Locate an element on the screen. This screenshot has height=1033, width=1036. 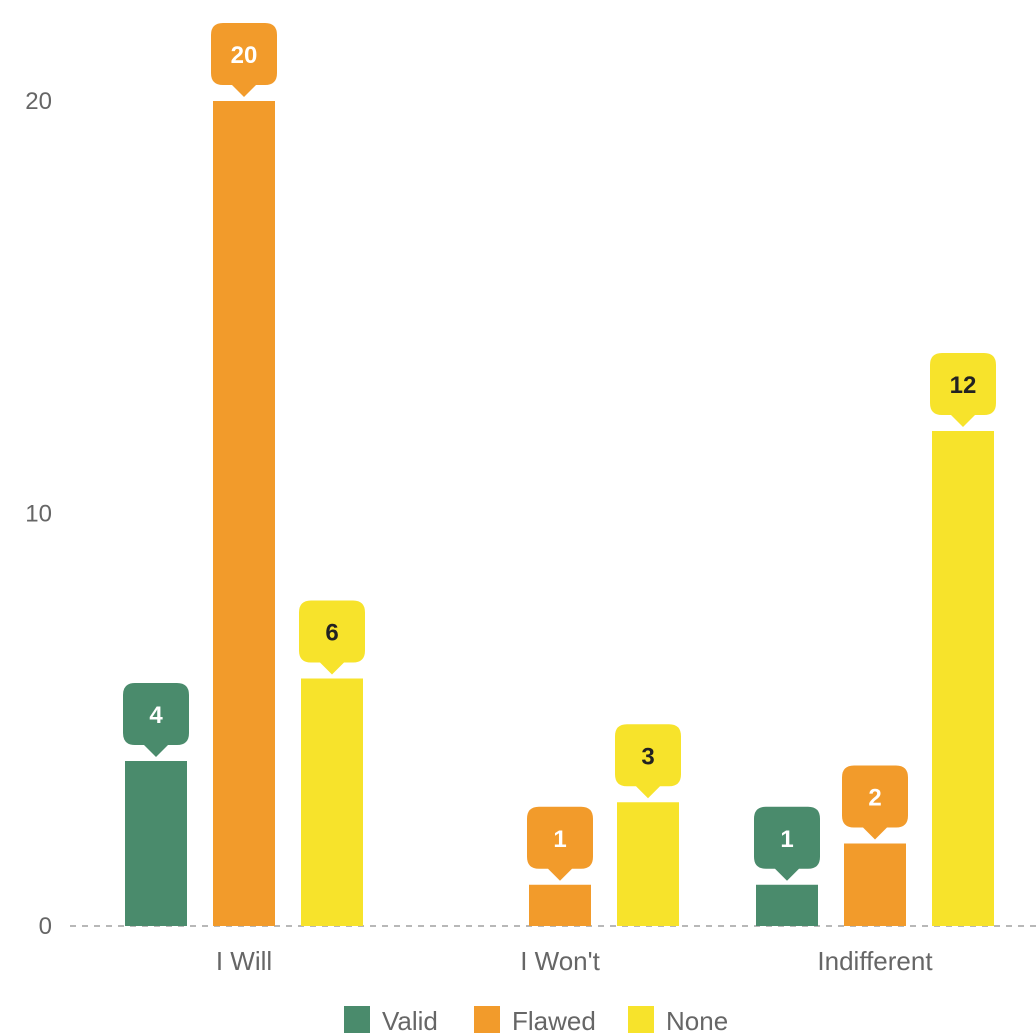
y-tick-label: 10 is located at coordinates (38, 514).